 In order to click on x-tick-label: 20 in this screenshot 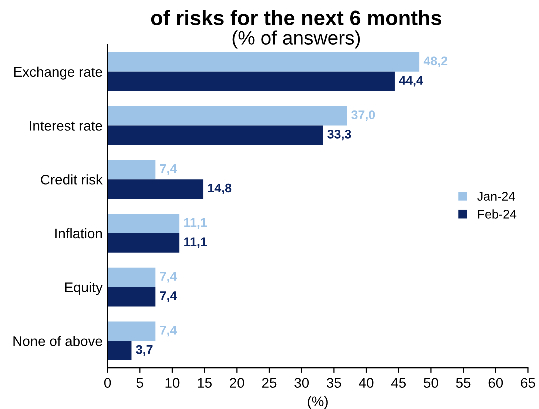, I will do `click(237, 383)`.